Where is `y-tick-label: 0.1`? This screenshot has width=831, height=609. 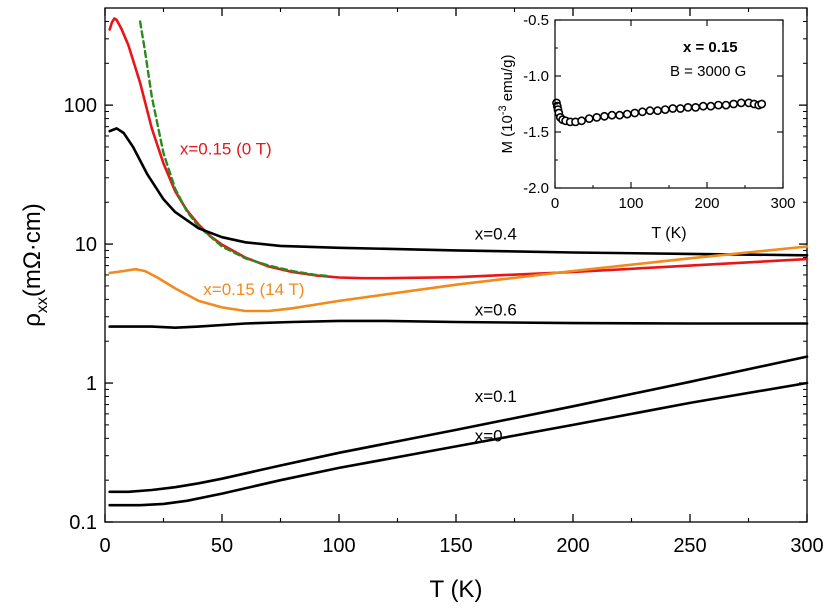 y-tick-label: 0.1 is located at coordinates (83, 523).